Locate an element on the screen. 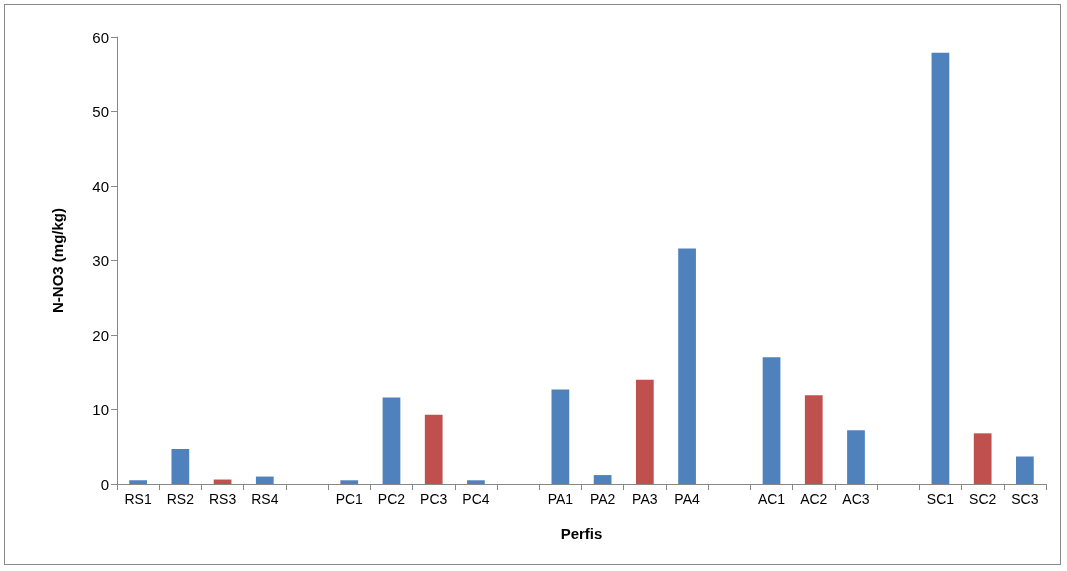  y-axis-title: N-NO3 (mg/kg) is located at coordinates (57, 260).